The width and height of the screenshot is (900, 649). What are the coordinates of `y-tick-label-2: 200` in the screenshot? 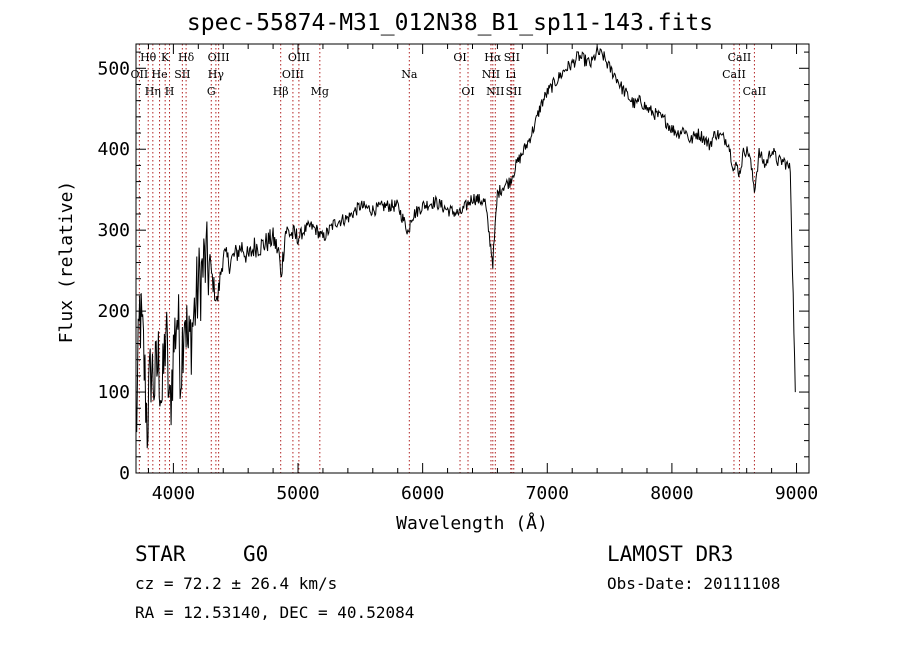 It's located at (113, 311).